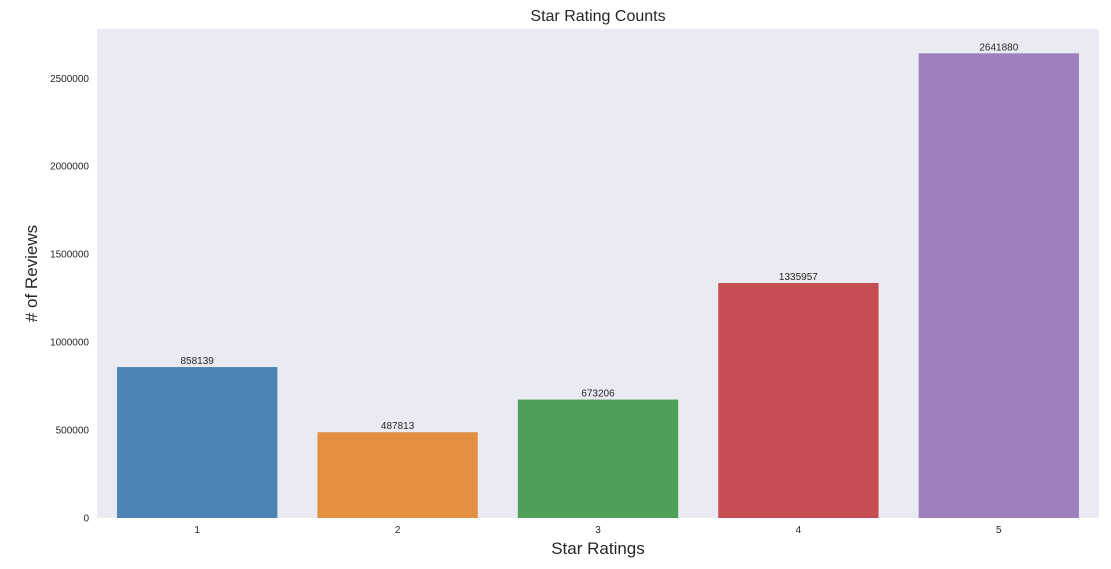  Describe the element at coordinates (398, 530) in the screenshot. I see `x-tick-label: 2` at that location.